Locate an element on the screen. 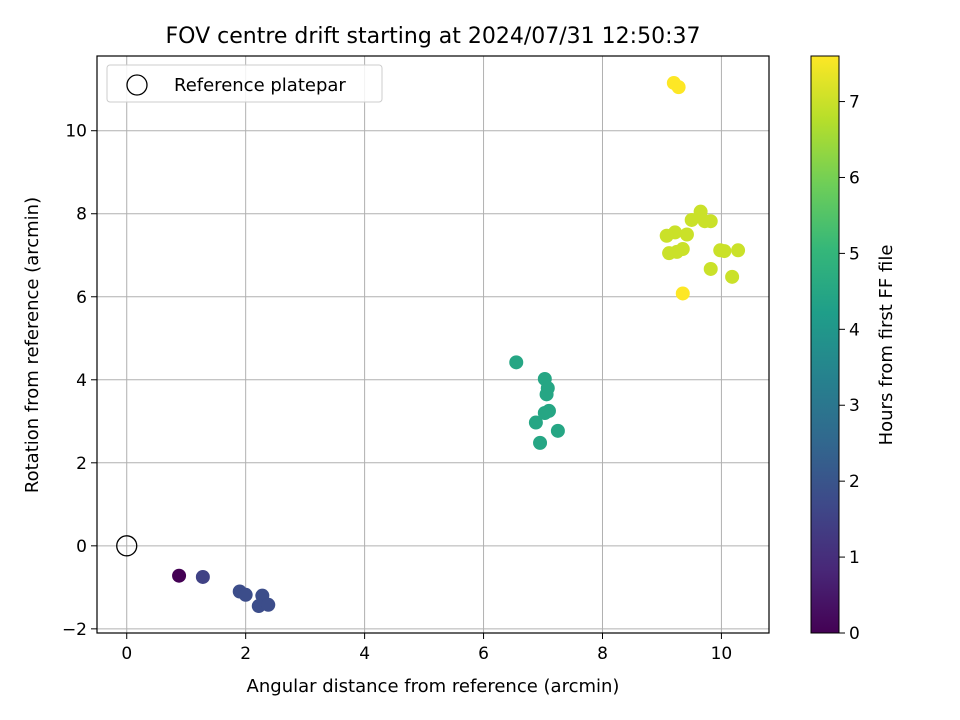  y-tick-label: 0 is located at coordinates (81, 547).